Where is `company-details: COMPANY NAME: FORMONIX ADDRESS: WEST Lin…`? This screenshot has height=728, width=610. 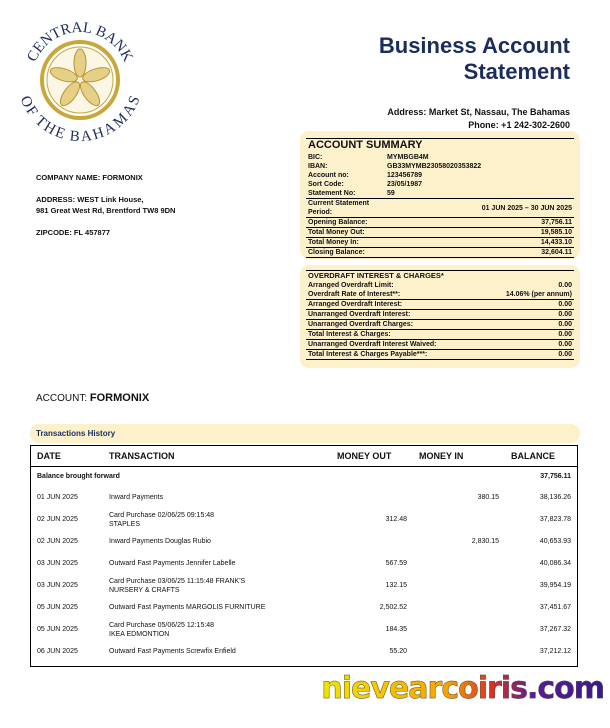 company-details: COMPANY NAME: FORMONIX ADDRESS: WEST Lin… is located at coordinates (105, 205).